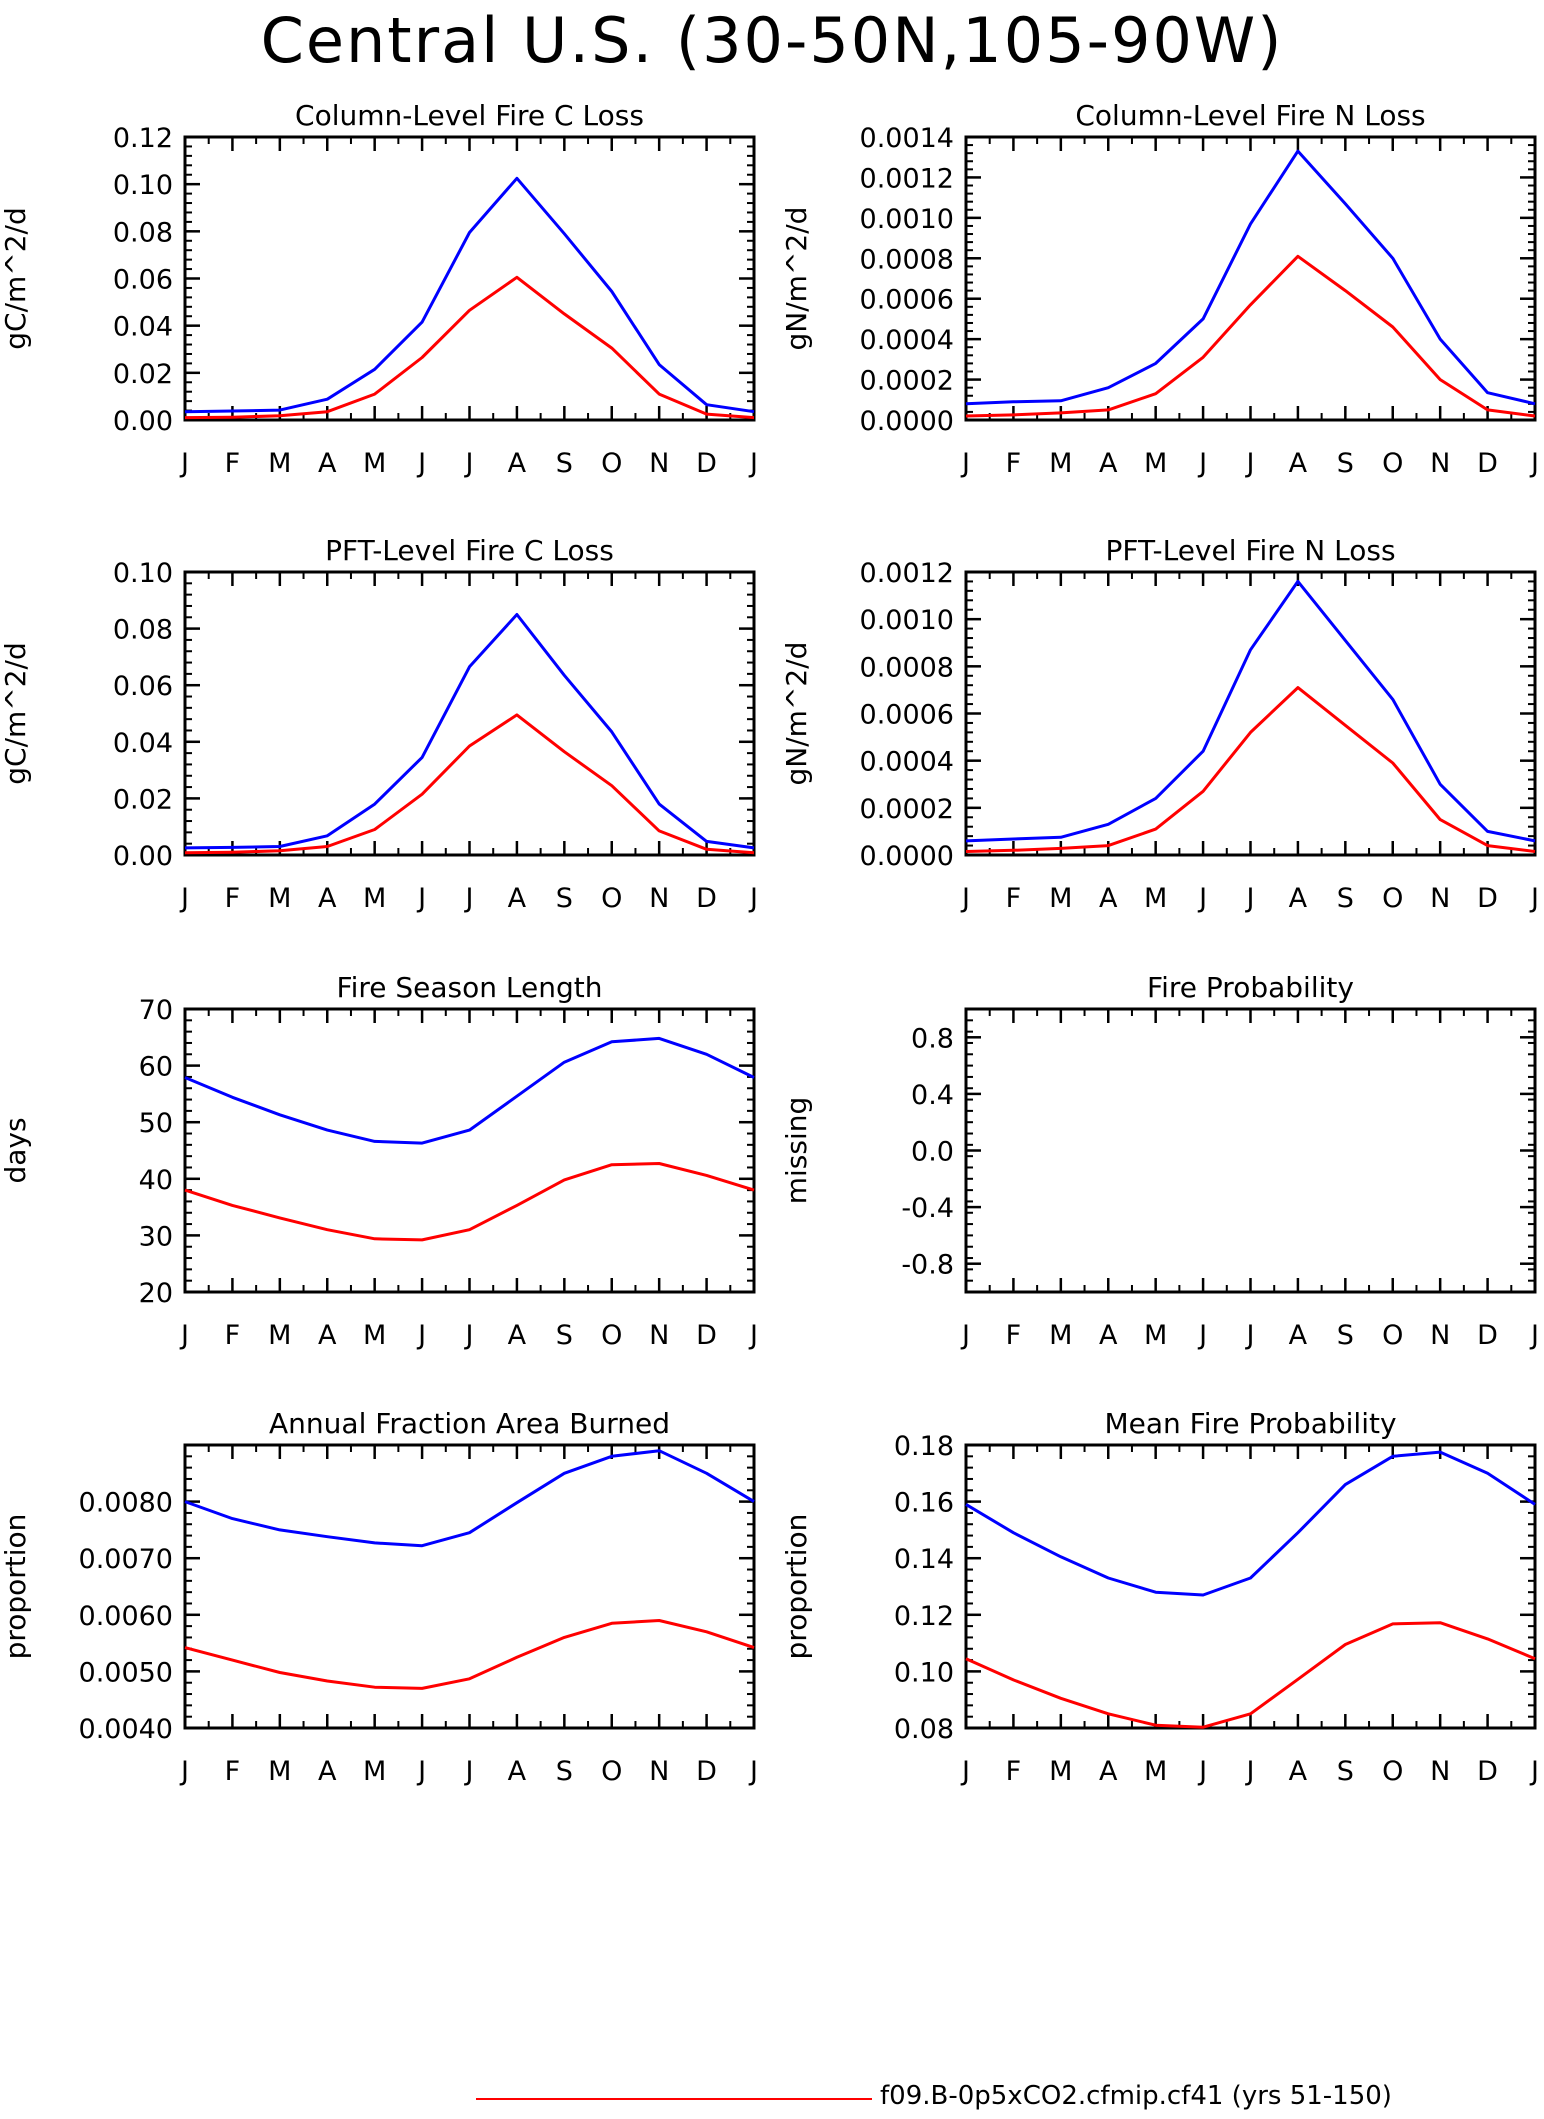 The width and height of the screenshot is (1544, 2119). What do you see at coordinates (143, 856) in the screenshot?
I see `y-tick-label: 0.00` at bounding box center [143, 856].